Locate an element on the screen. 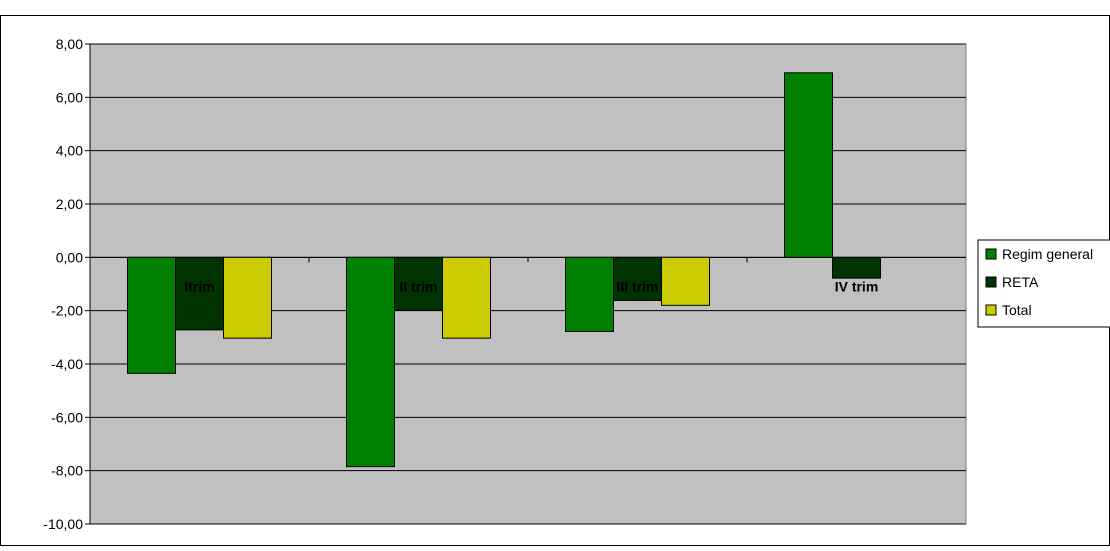 The image size is (1110, 551). category-label: II trim is located at coordinates (418, 286).